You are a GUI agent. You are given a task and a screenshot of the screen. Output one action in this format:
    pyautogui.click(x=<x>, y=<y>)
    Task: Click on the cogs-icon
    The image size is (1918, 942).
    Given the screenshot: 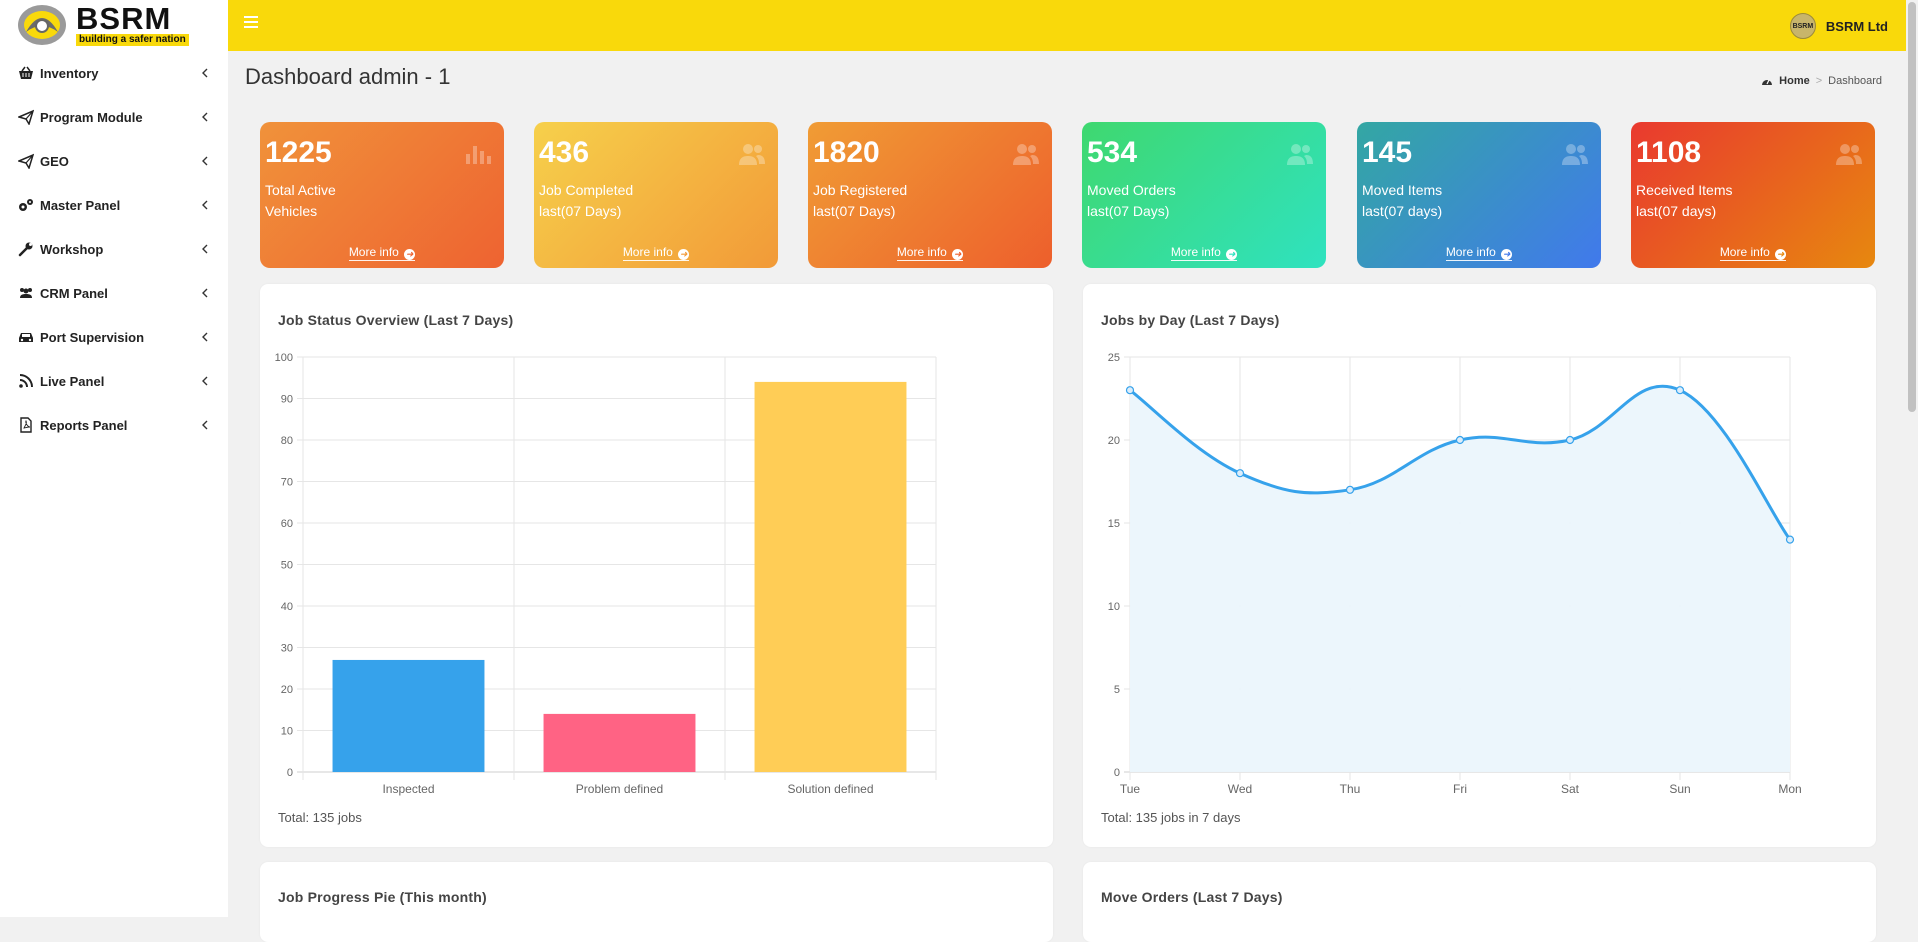 What is the action you would take?
    pyautogui.click(x=26, y=205)
    